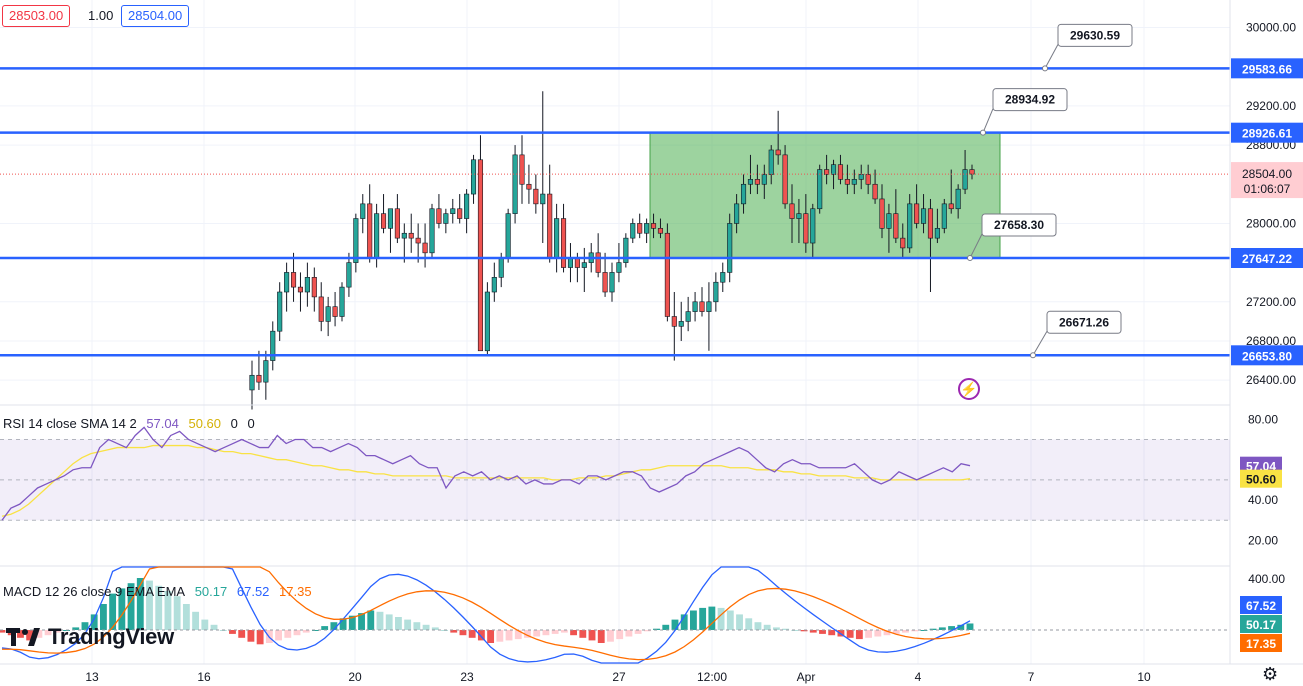 This screenshot has width=1303, height=686. What do you see at coordinates (155, 16) in the screenshot?
I see `ask-price-box: 28504.00` at bounding box center [155, 16].